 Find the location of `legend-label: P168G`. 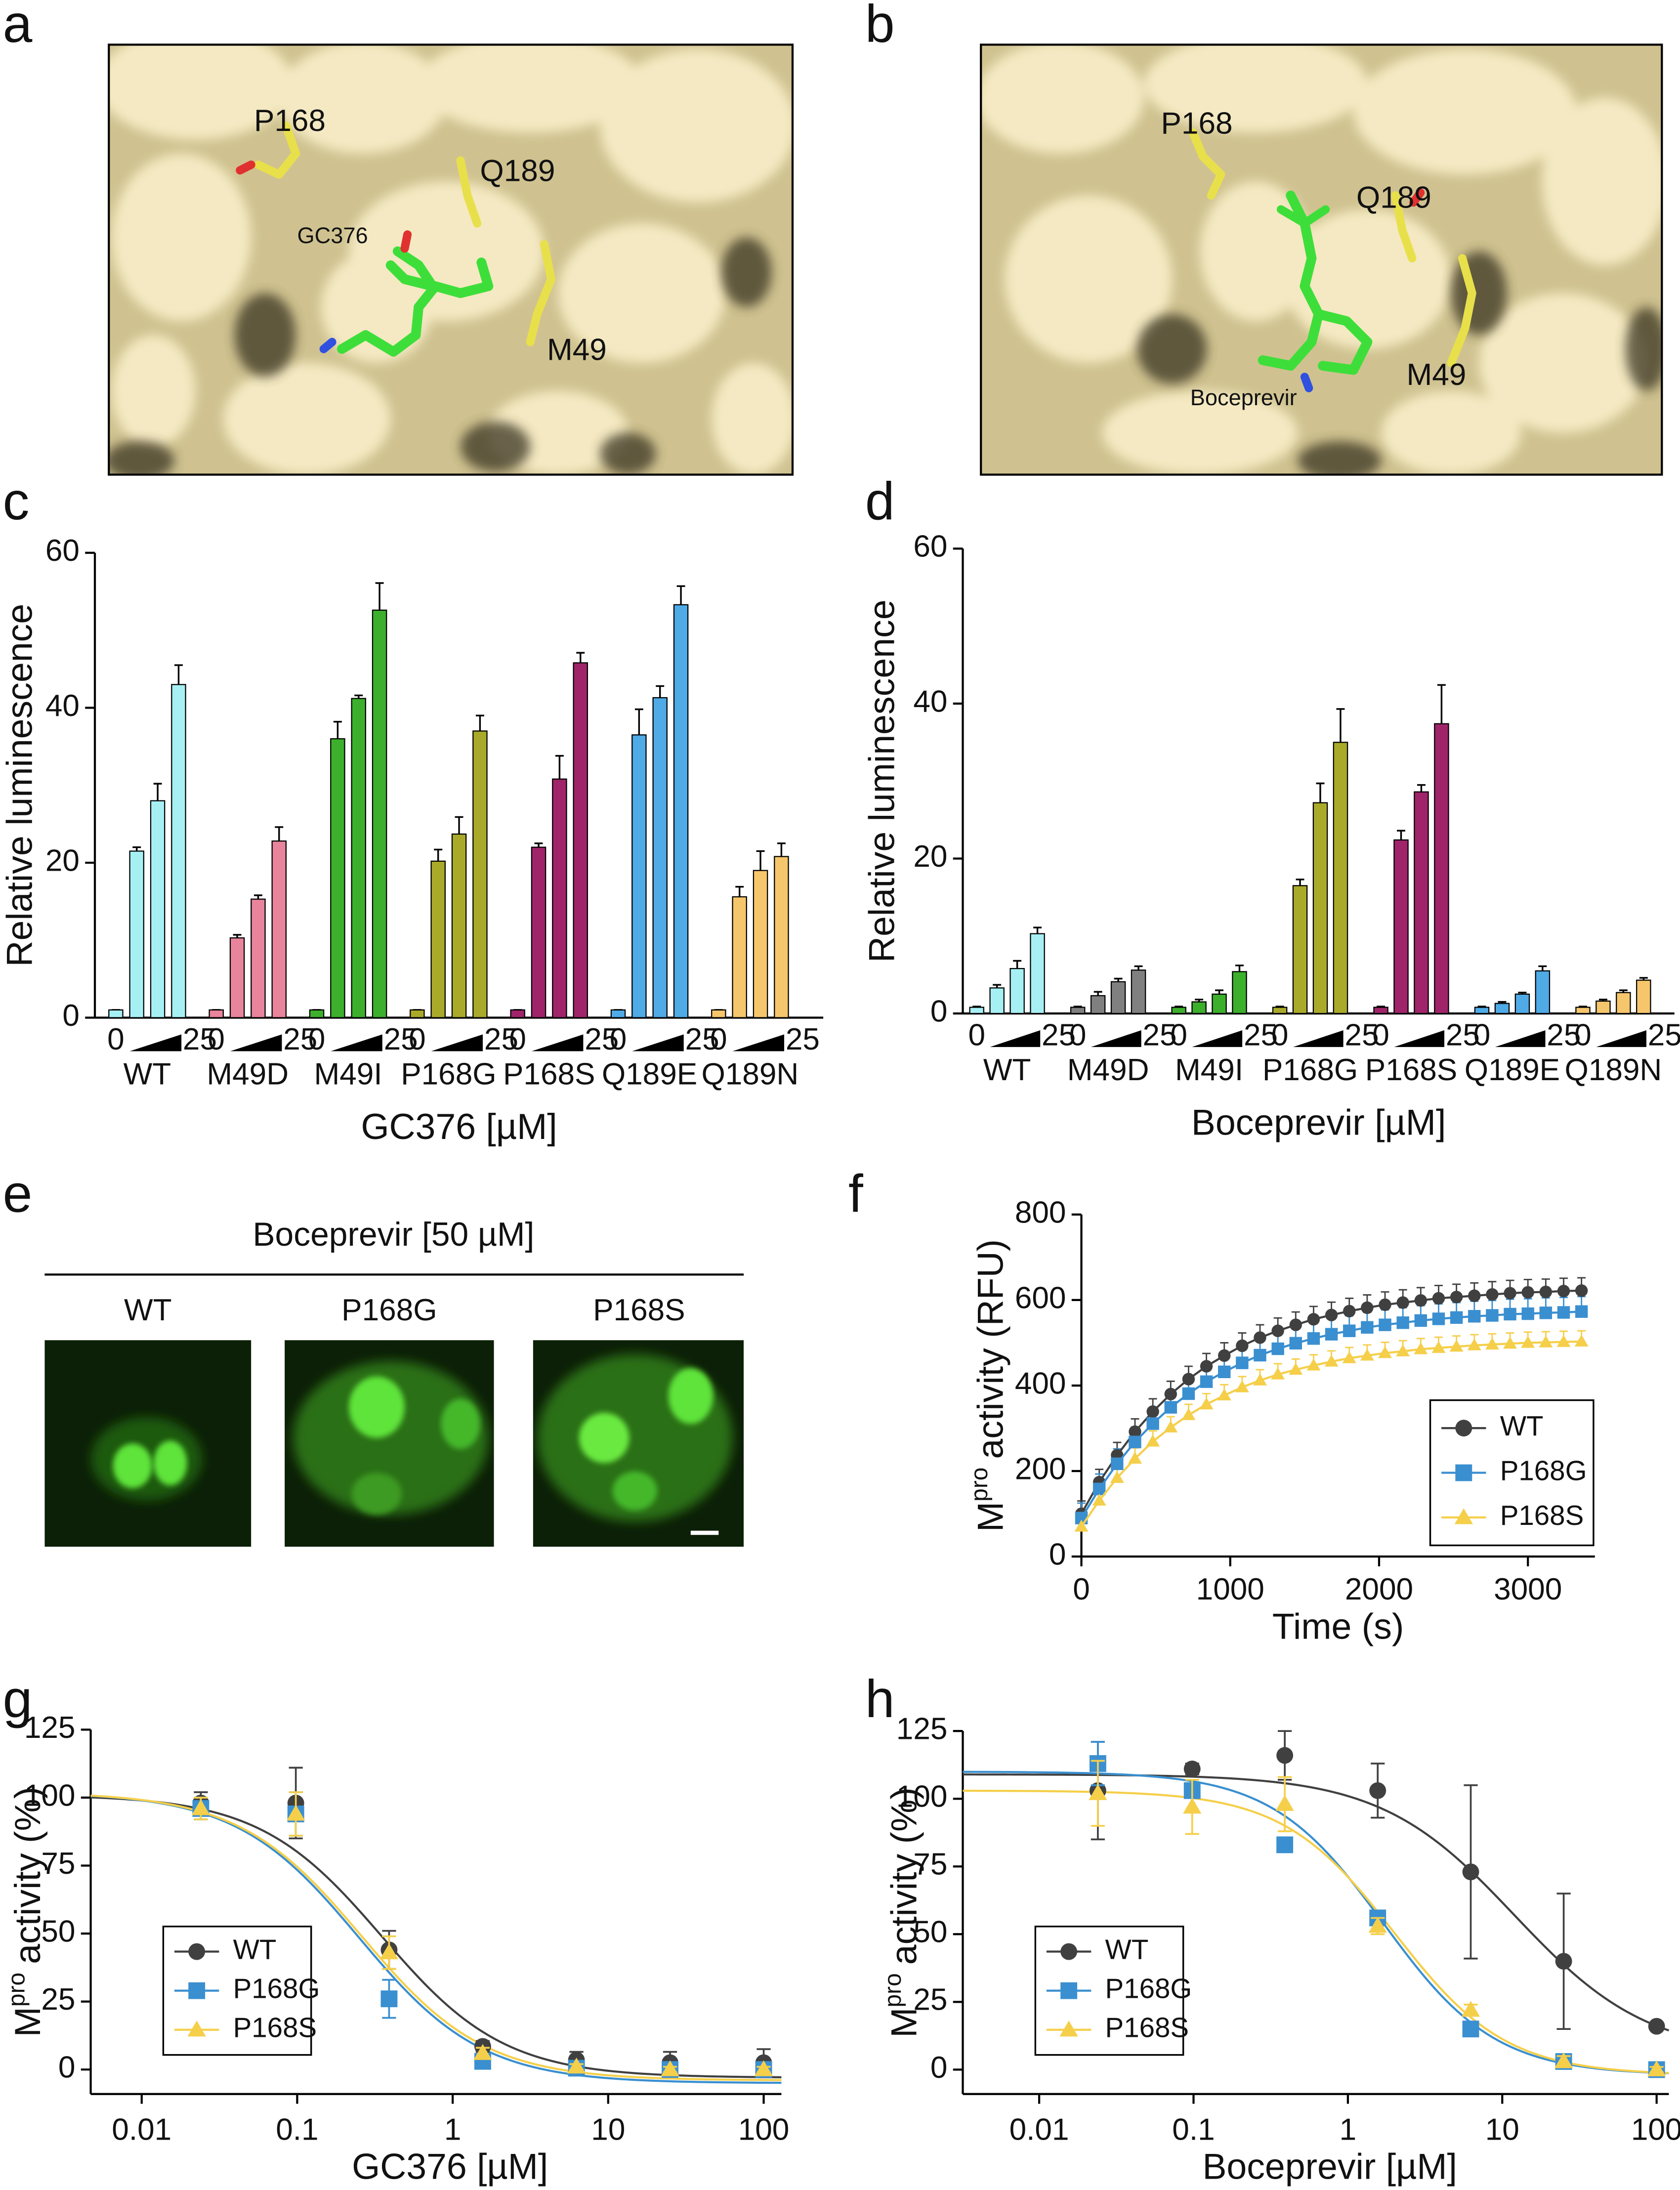

legend-label: P168G is located at coordinates (1148, 1989).